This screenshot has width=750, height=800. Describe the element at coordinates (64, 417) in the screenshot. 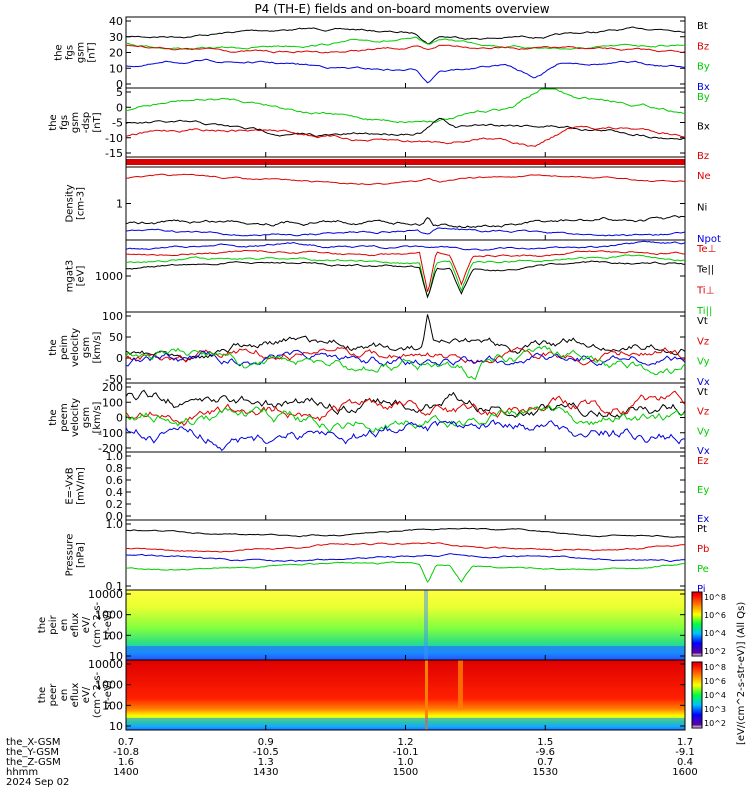

I see `y-axis-label-line: peem` at that location.